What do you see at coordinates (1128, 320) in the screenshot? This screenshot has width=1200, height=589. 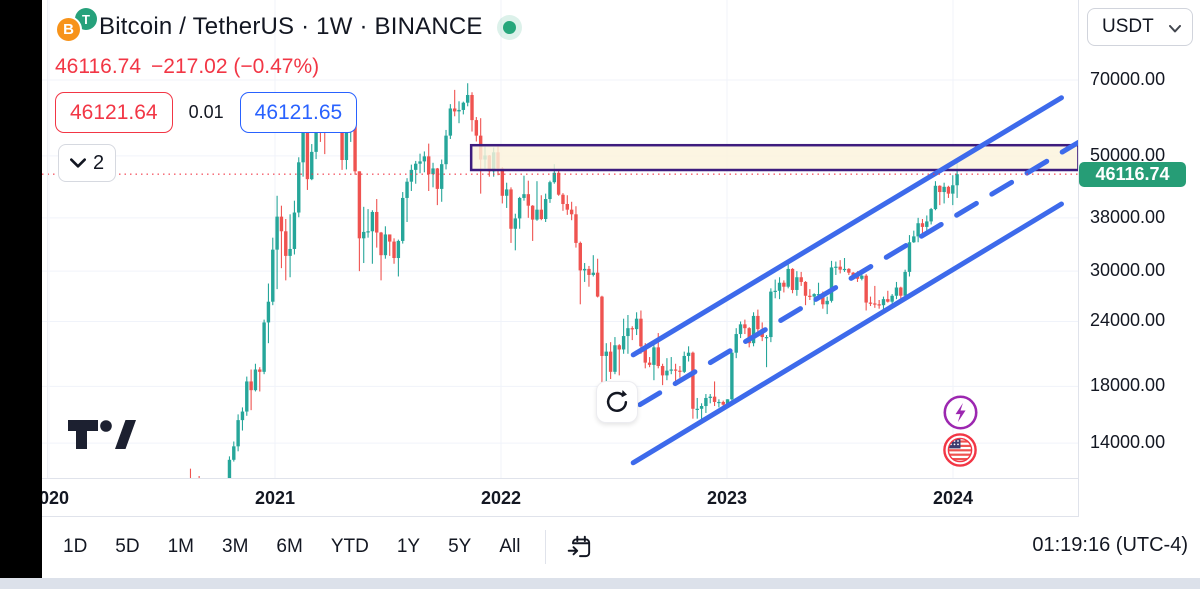 I see `price-tick-label: 24000.00` at bounding box center [1128, 320].